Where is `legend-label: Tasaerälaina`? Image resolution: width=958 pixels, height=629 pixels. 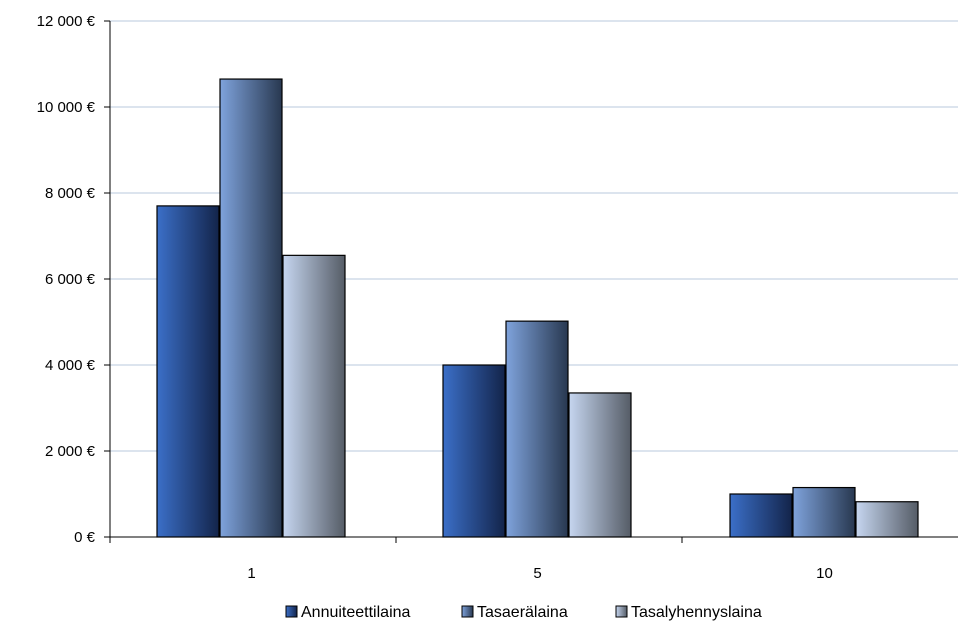 legend-label: Tasaerälaina is located at coordinates (522, 612).